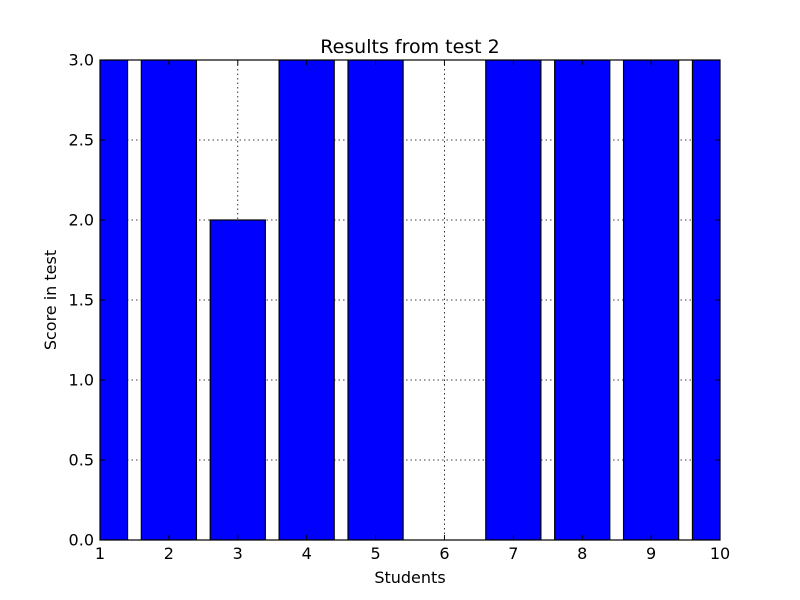  I want to click on x-tick-label: 2, so click(169, 553).